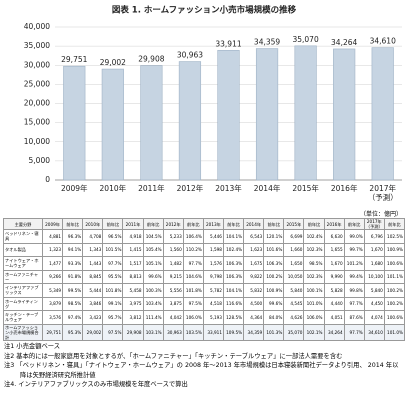 Image resolution: width=408 pixels, height=400 pixels. I want to click on table-cell: 104.1%, so click(233, 236).